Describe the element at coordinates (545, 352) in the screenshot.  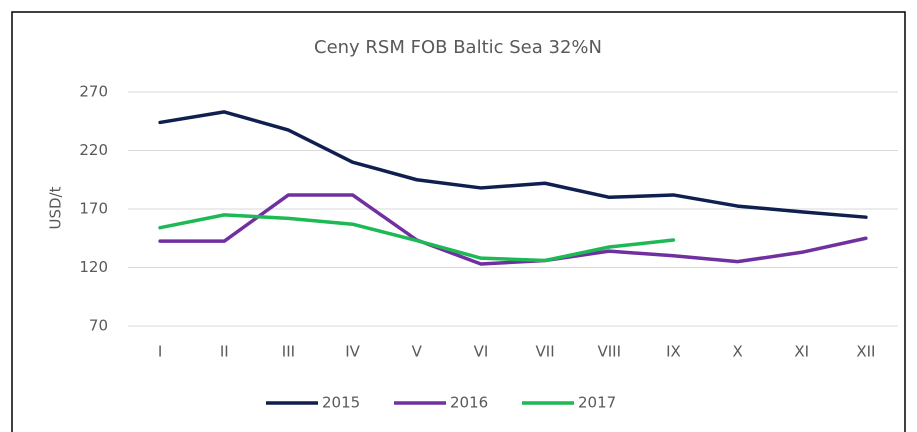
I see `x-tick-label: VII` at that location.